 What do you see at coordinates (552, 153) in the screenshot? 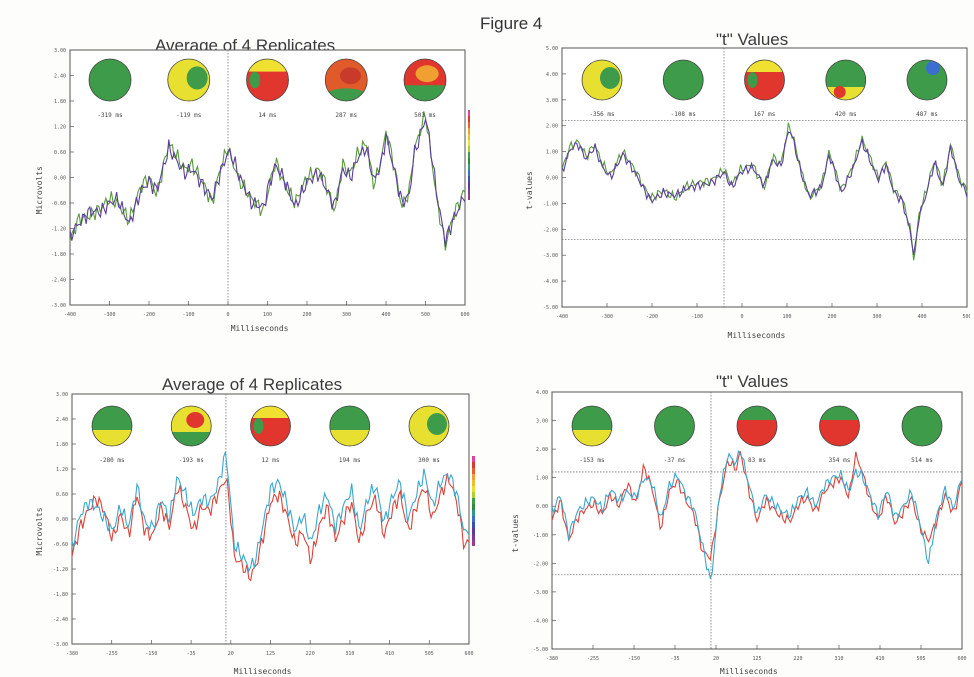
I see `y-tick-label: 1.00` at bounding box center [552, 153].